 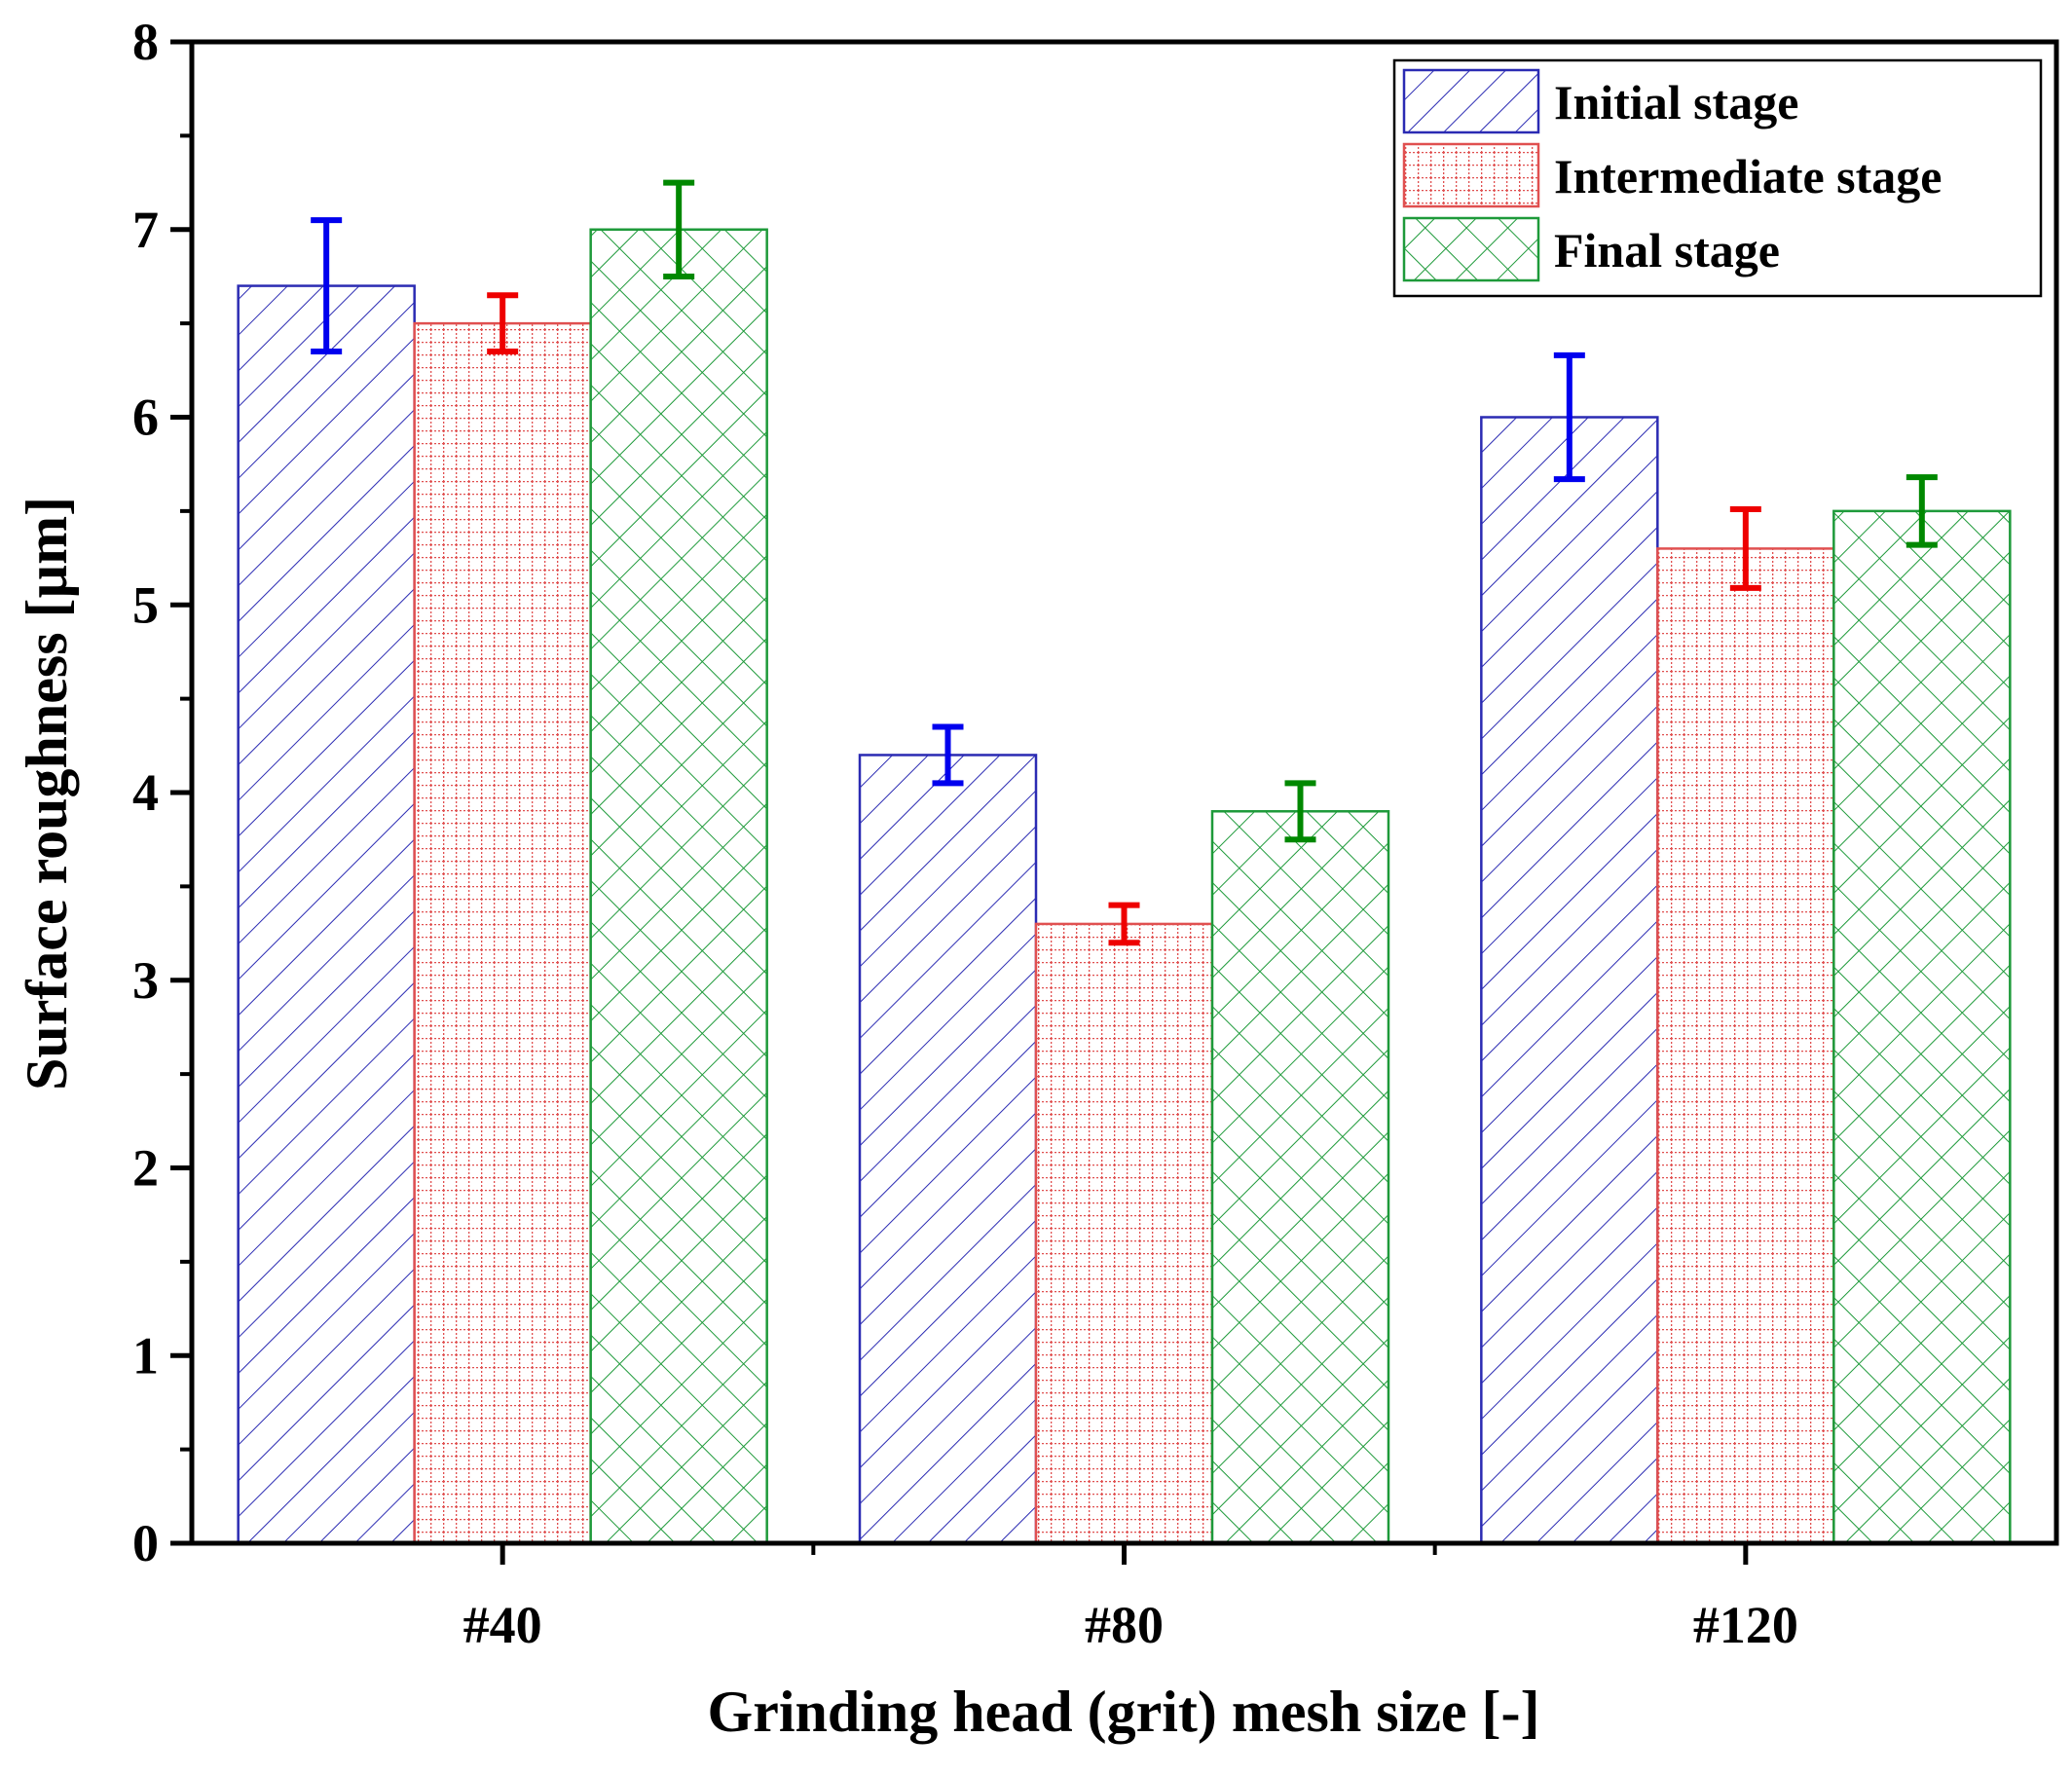 What do you see at coordinates (145, 604) in the screenshot?
I see `y-tick-label: 5` at bounding box center [145, 604].